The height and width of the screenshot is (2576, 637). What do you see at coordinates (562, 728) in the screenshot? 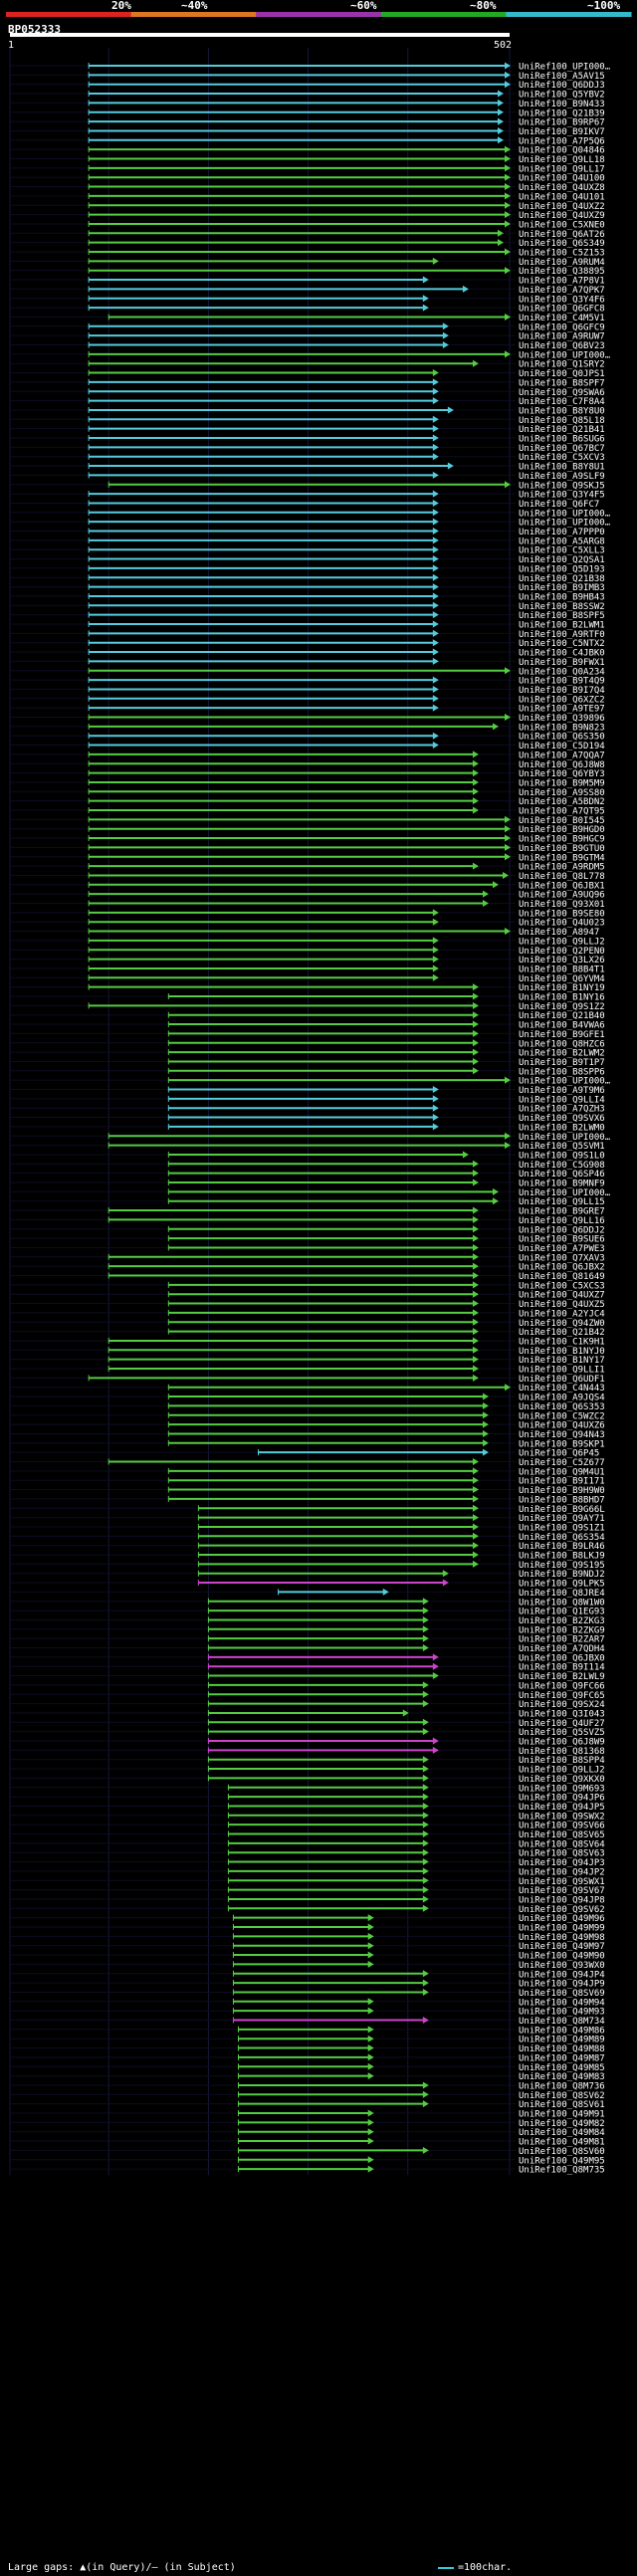
I see `hit-label: UniRef100_B9N823` at bounding box center [562, 728].